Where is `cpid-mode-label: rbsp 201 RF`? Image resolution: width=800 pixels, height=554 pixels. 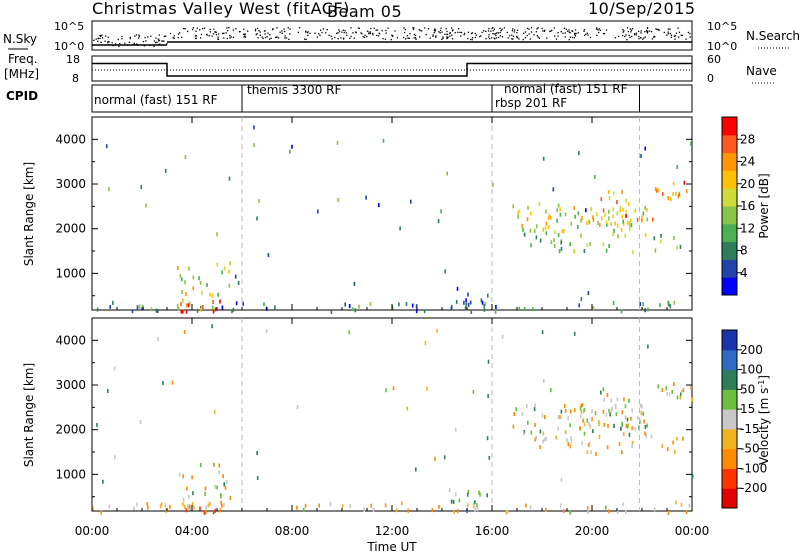
cpid-mode-label: rbsp 201 RF is located at coordinates (531, 103).